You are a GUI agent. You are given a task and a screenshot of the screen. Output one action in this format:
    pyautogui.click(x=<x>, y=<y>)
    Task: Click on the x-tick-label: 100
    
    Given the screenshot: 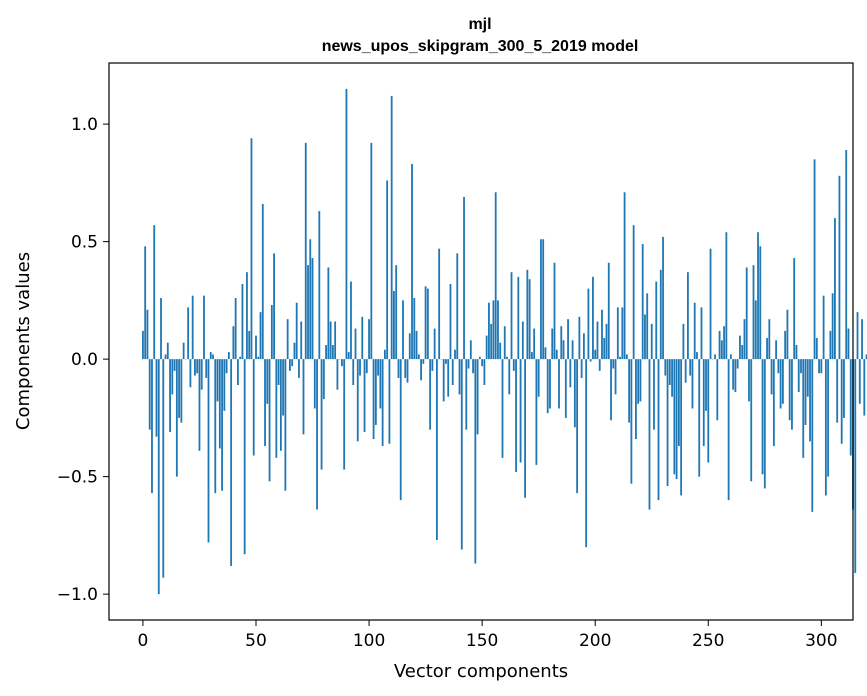 What is the action you would take?
    pyautogui.click(x=369, y=641)
    